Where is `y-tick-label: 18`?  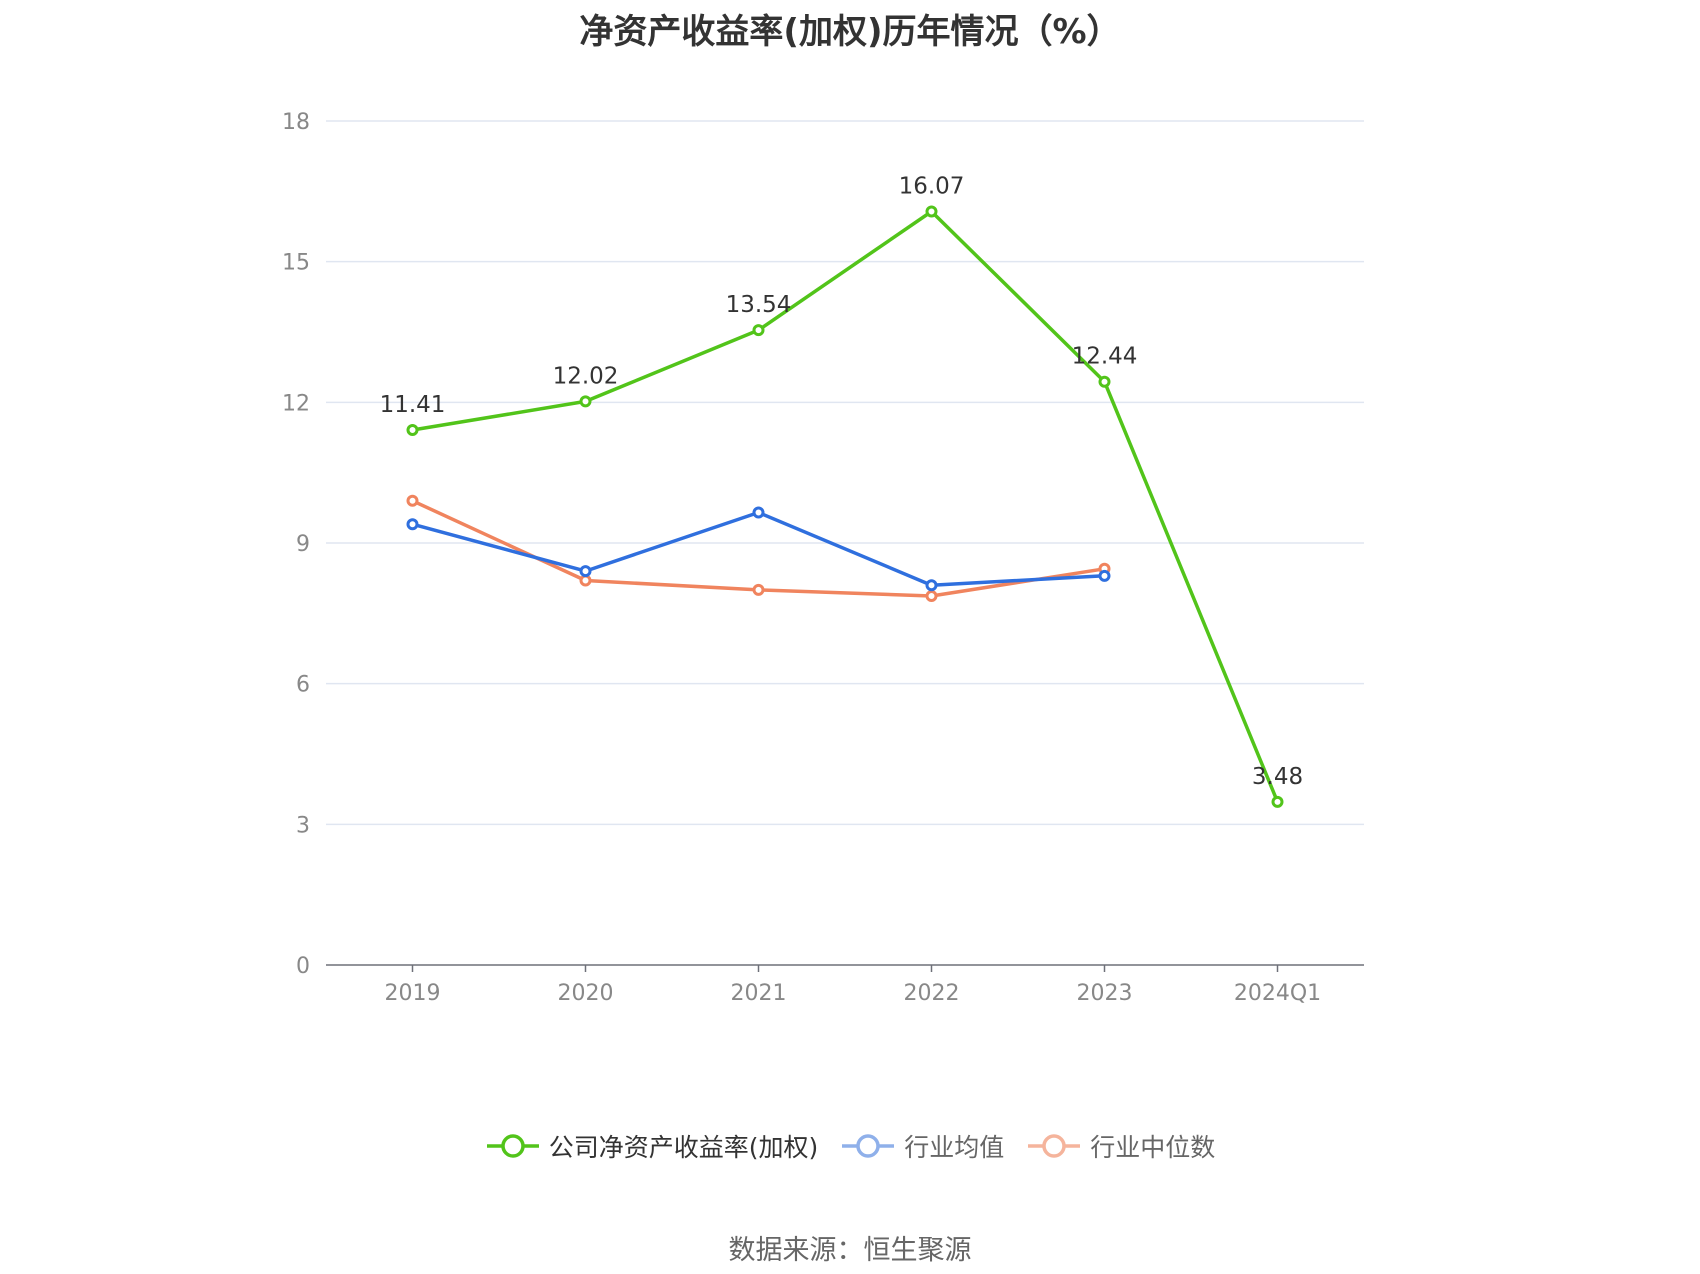 y-tick-label: 18 is located at coordinates (296, 122).